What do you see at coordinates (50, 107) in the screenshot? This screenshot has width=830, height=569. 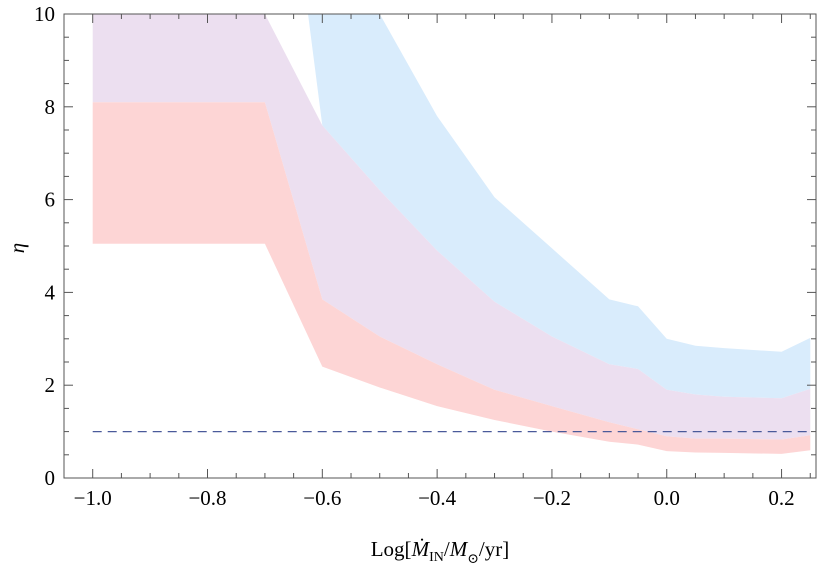 I see `y-tick-label: 8` at bounding box center [50, 107].